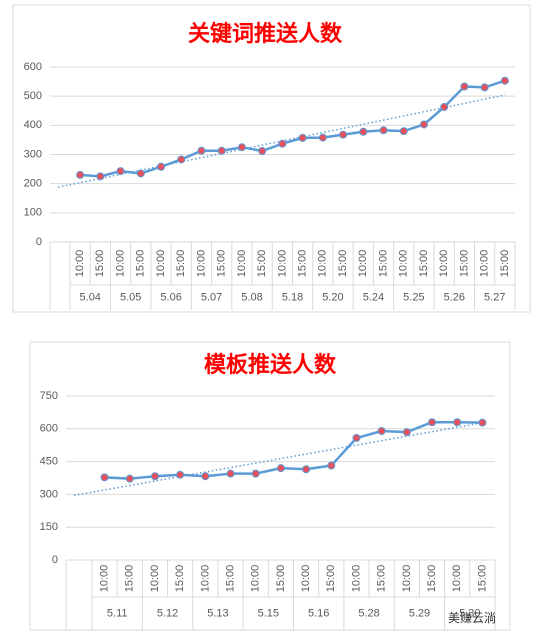 This screenshot has width=544, height=643. I want to click on group-label: 5.24, so click(373, 297).